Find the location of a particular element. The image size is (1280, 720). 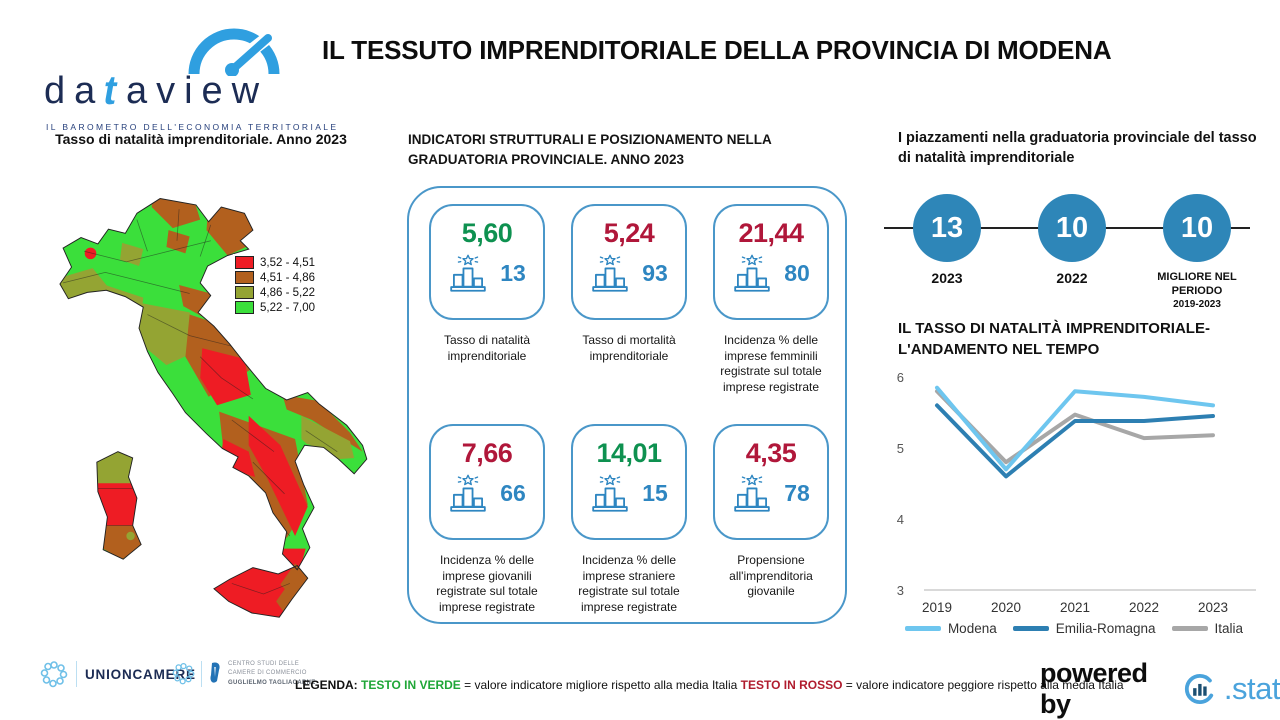

indicator-label: Tasso di mortalità imprenditoriale is located at coordinates (629, 348).